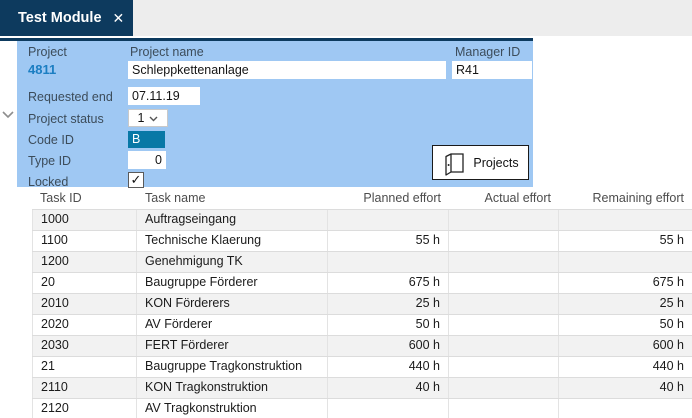  I want to click on table-row: 1200 Genehmigung TK, so click(362, 261).